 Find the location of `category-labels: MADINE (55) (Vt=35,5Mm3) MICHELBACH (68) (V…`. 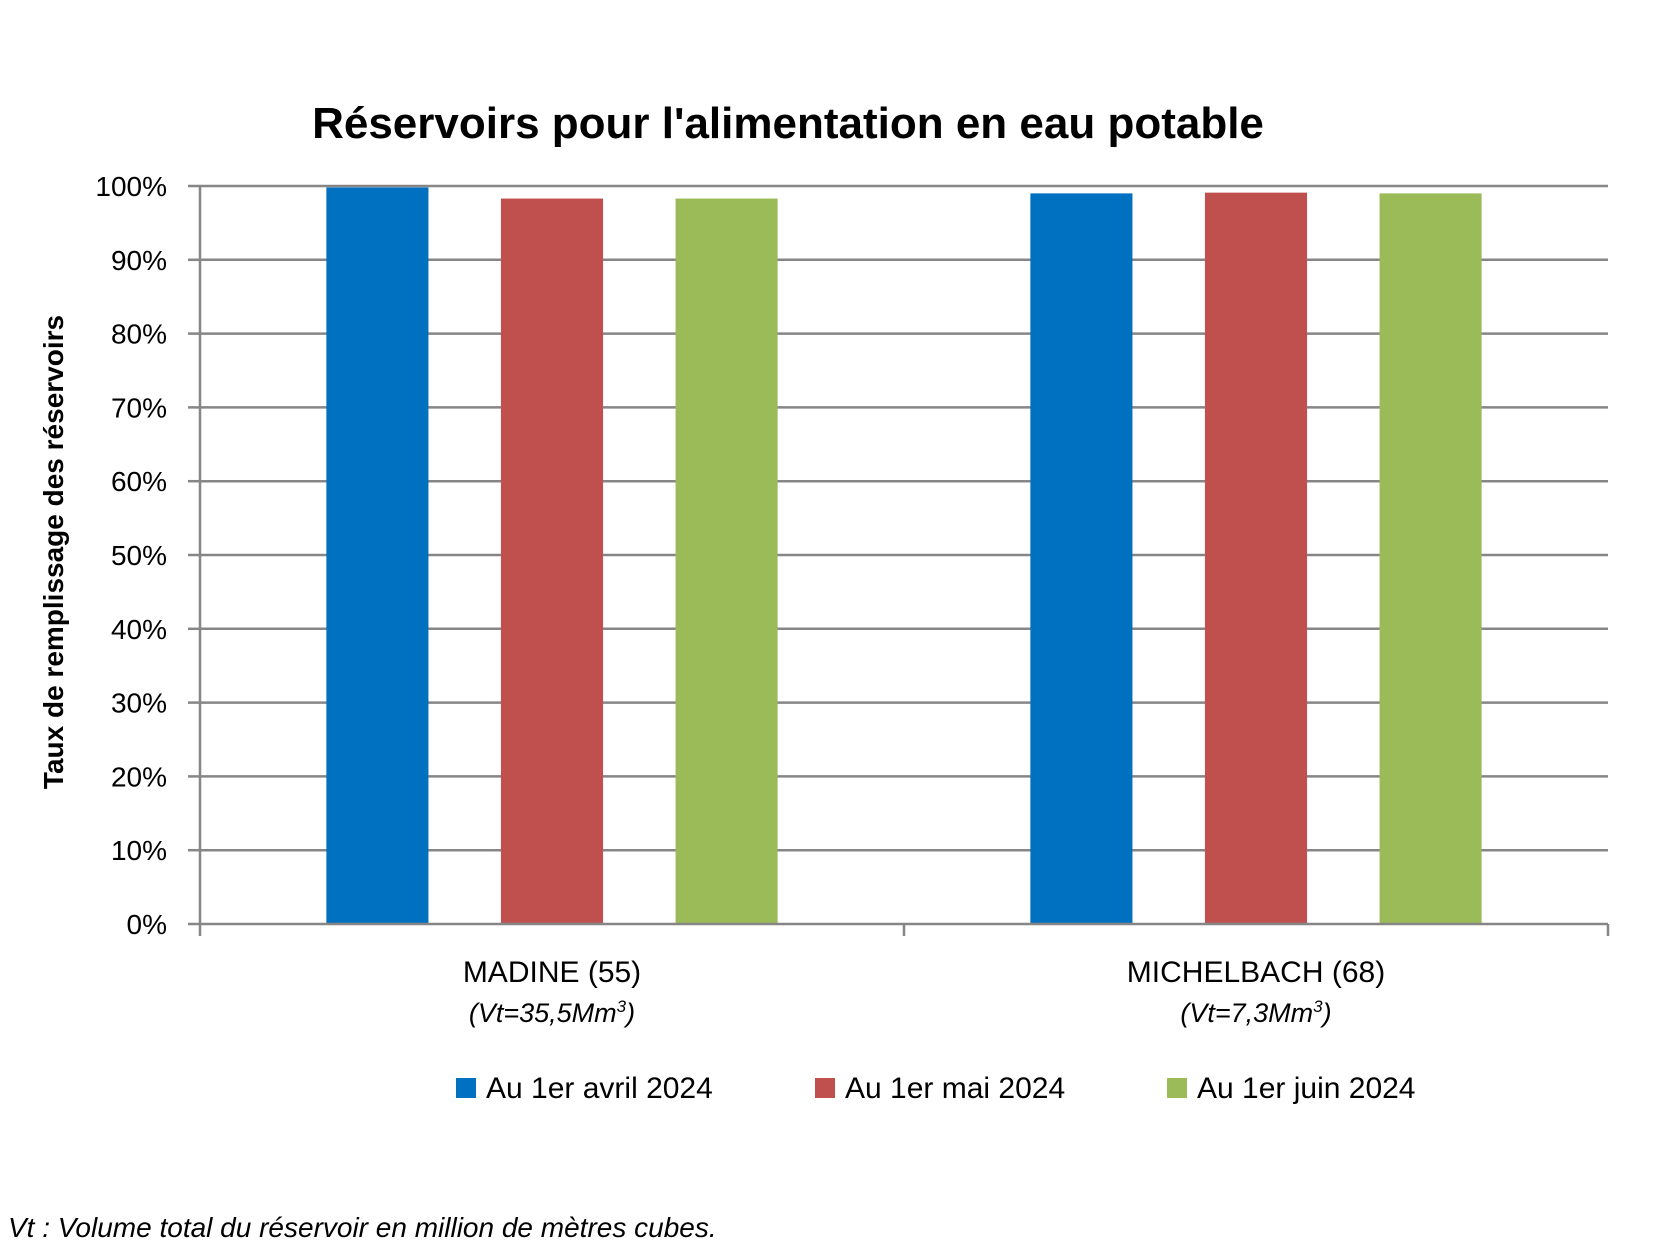

category-labels: MADINE (55) (Vt=35,5Mm3) MICHELBACH (68) (V… is located at coordinates (924, 992).